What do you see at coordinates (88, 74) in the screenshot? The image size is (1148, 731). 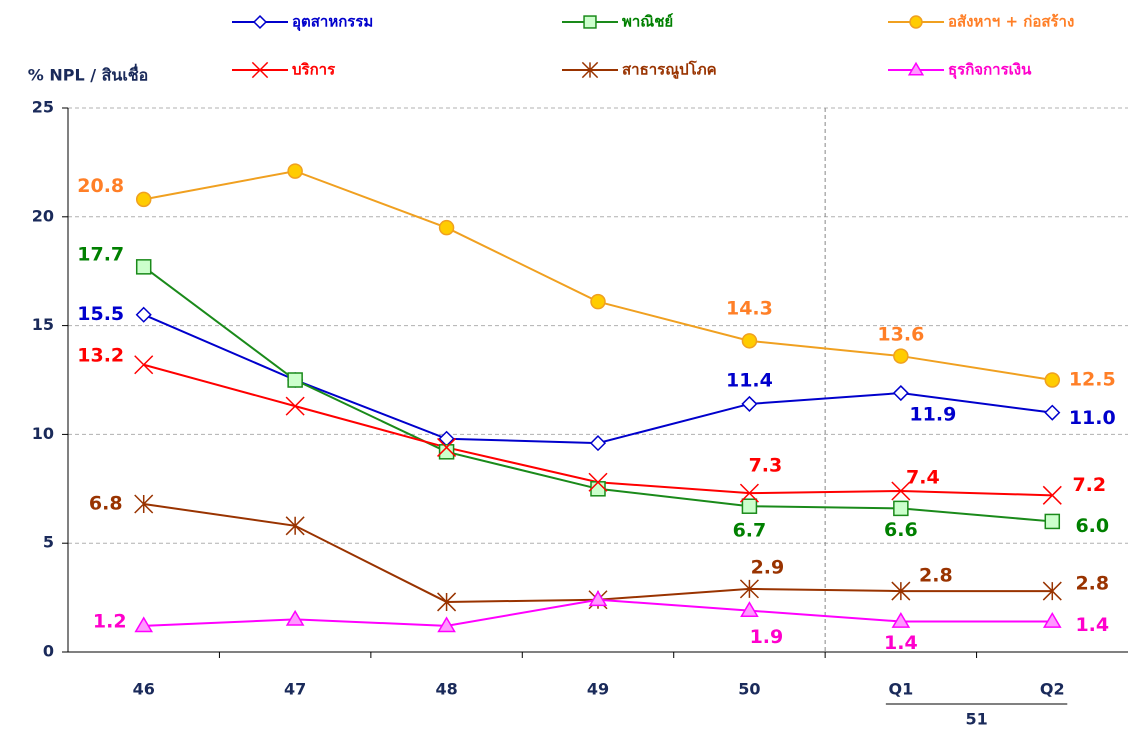 I see `y-axis-label: % NPL / สินเชื่อ` at bounding box center [88, 74].